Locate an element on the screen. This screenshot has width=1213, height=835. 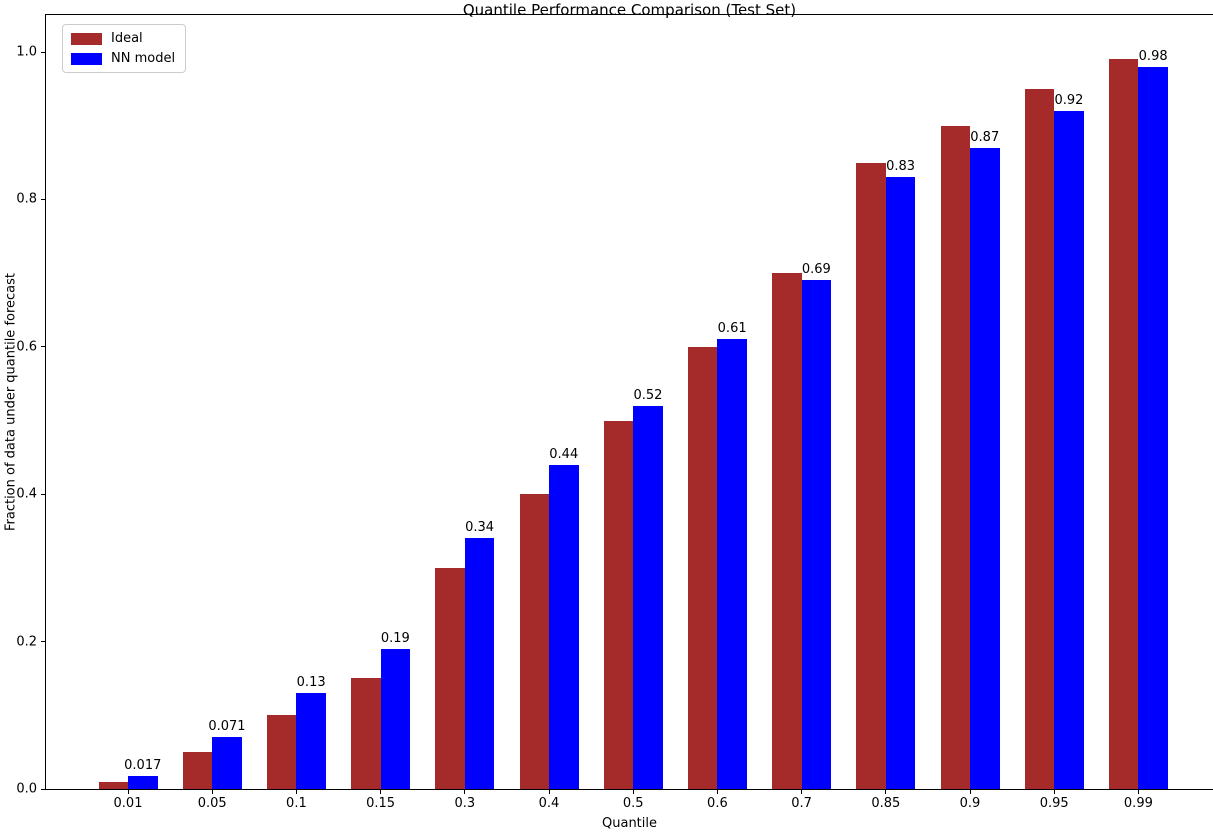
bar-nn-model-0.01 is located at coordinates (143, 782).